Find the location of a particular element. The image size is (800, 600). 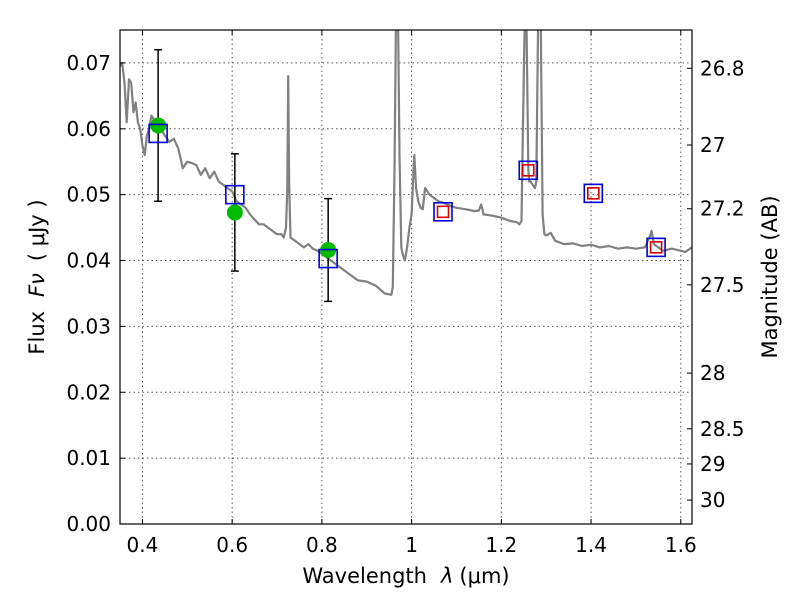

y-axis-symbol: Fν is located at coordinates (37, 285).